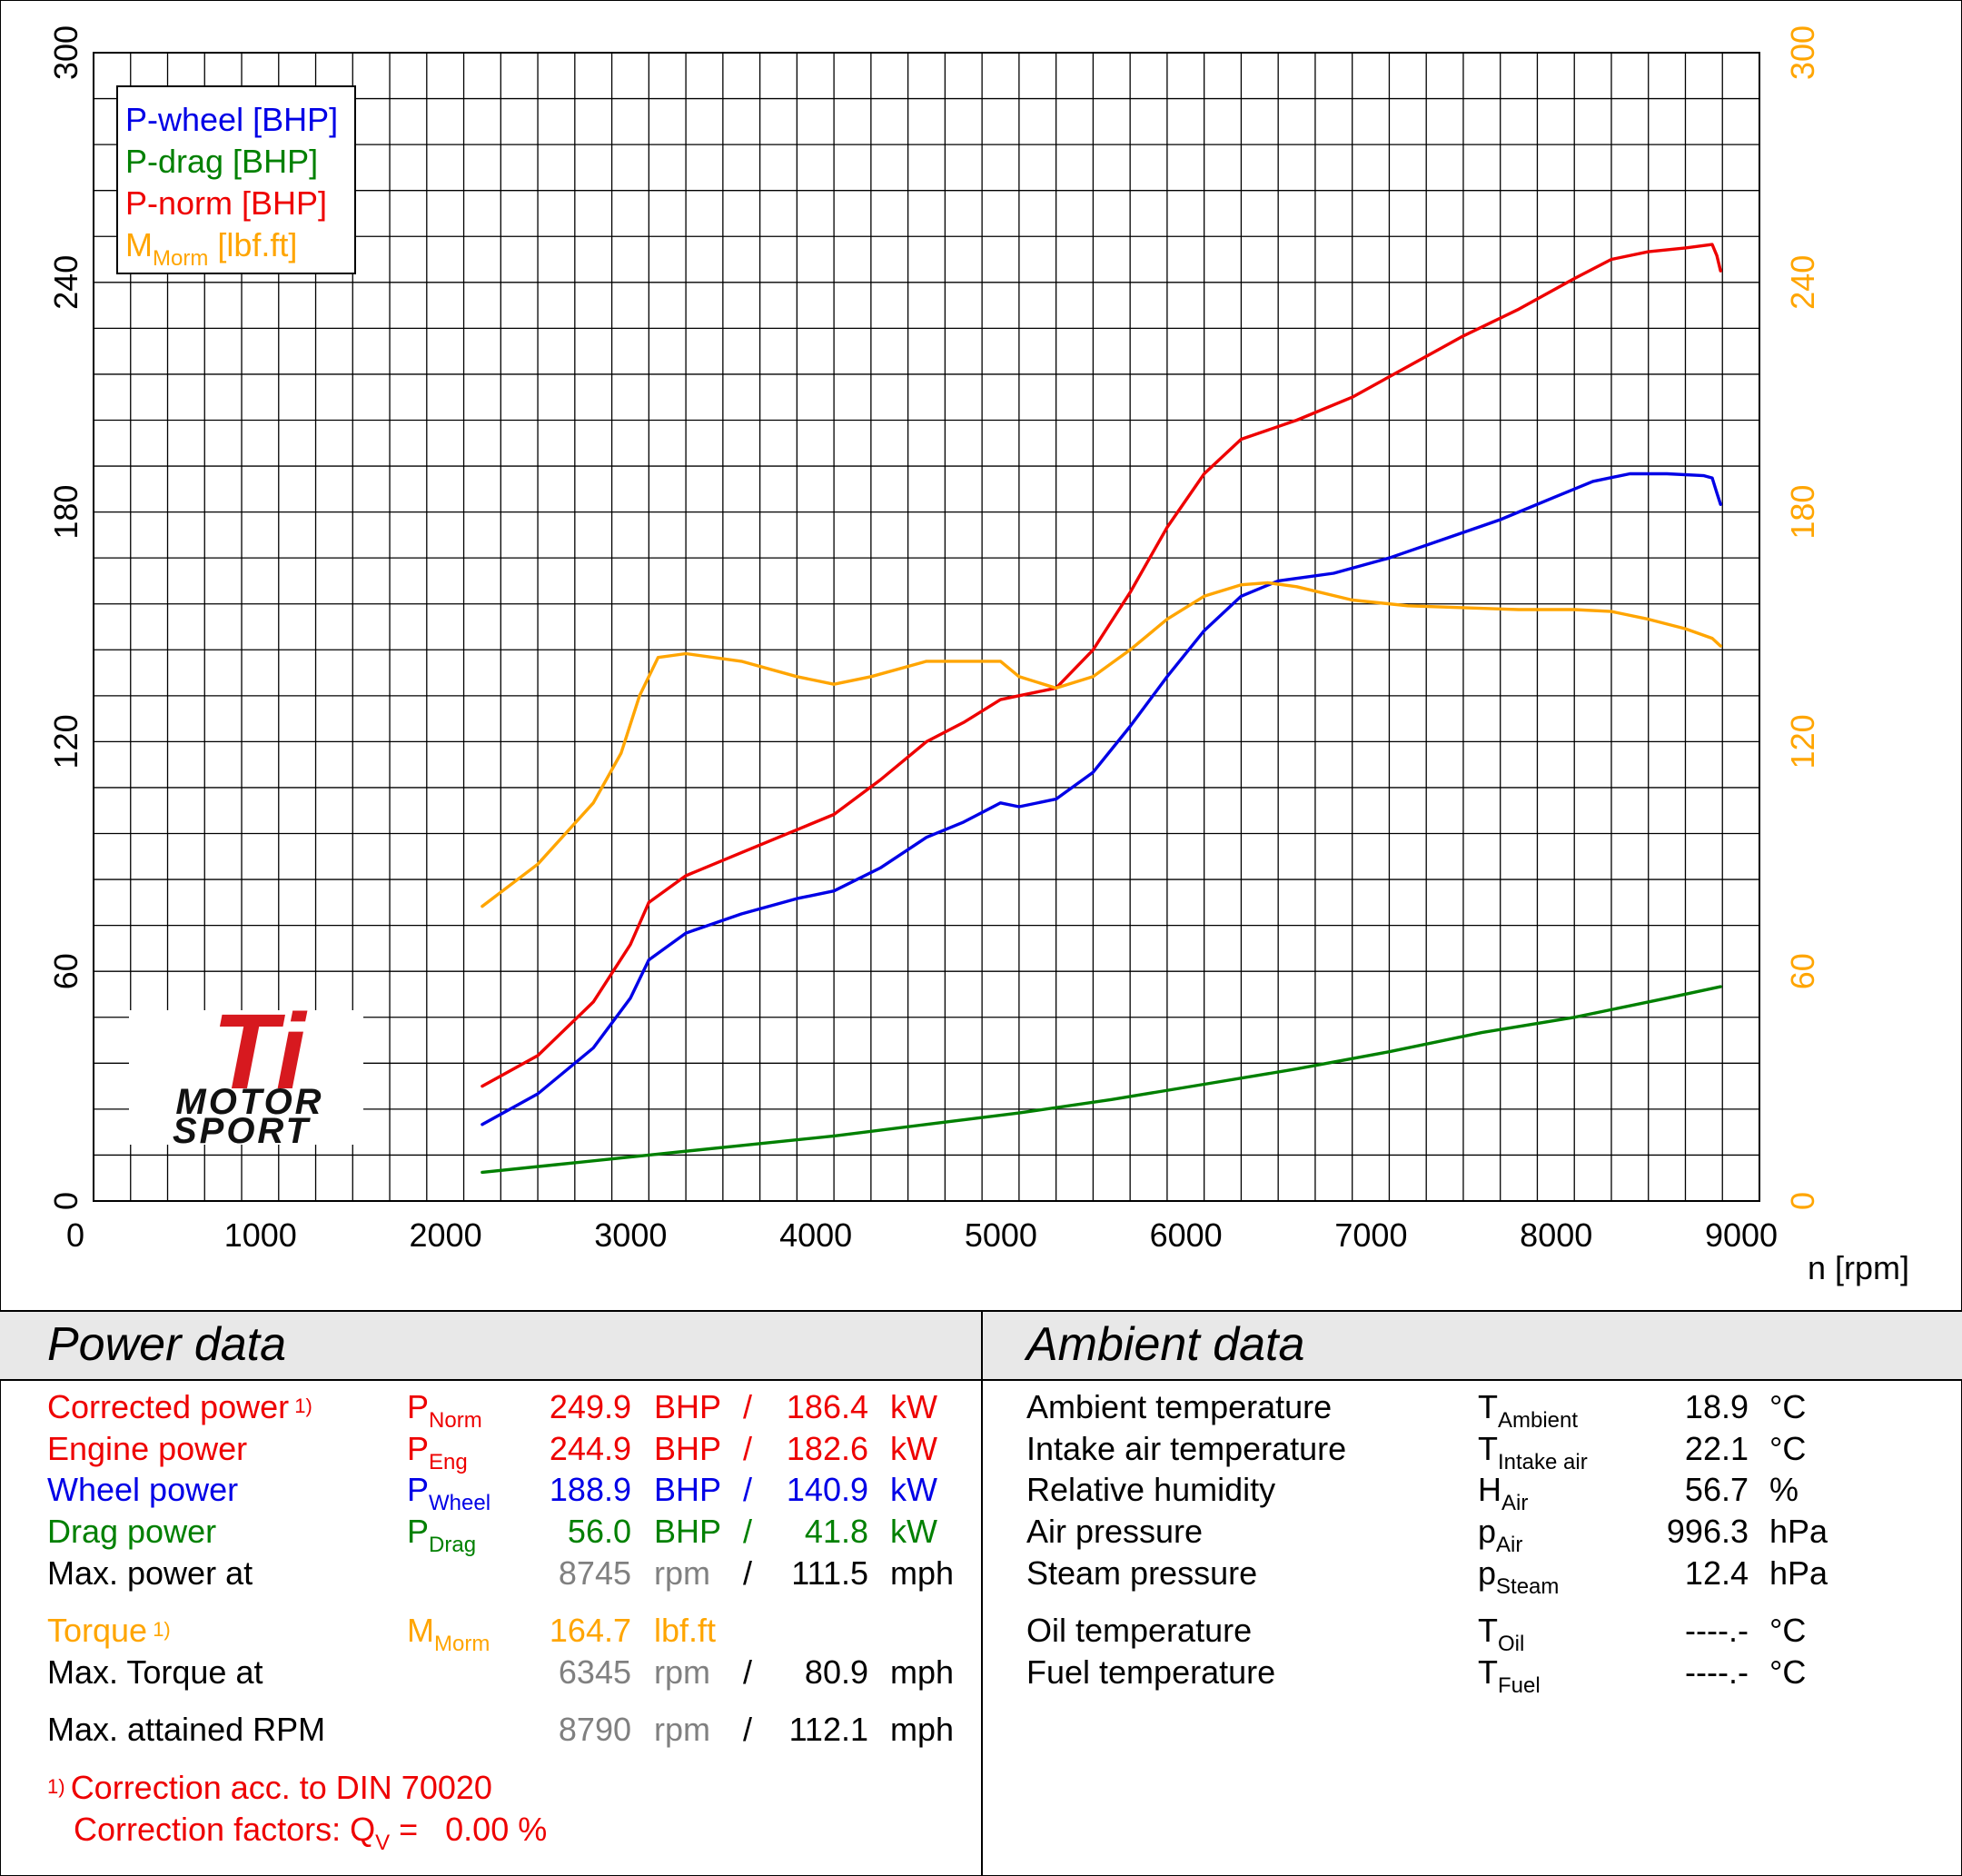 The image size is (1962, 1876). I want to click on x-tick-label: 3000, so click(630, 1235).